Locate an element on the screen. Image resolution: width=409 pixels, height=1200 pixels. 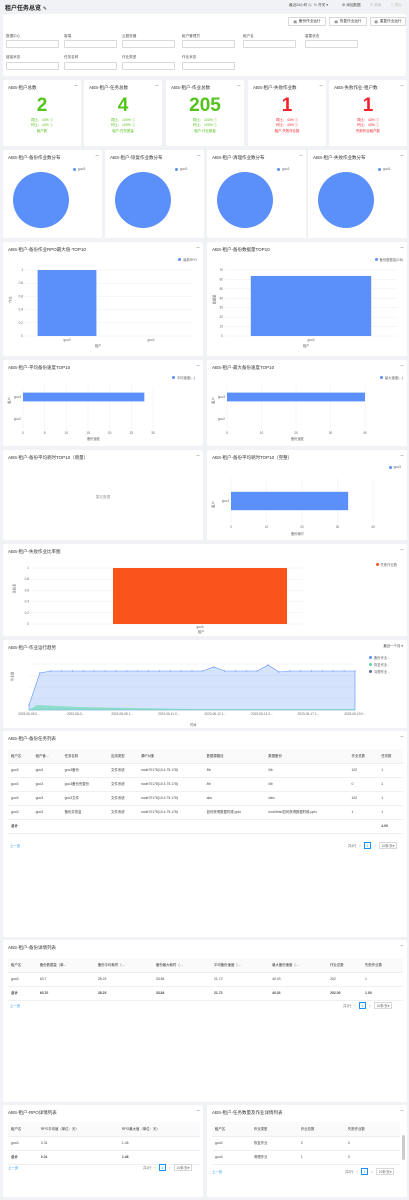
column-header: 失败作业数 is located at coordinates (382, 965).